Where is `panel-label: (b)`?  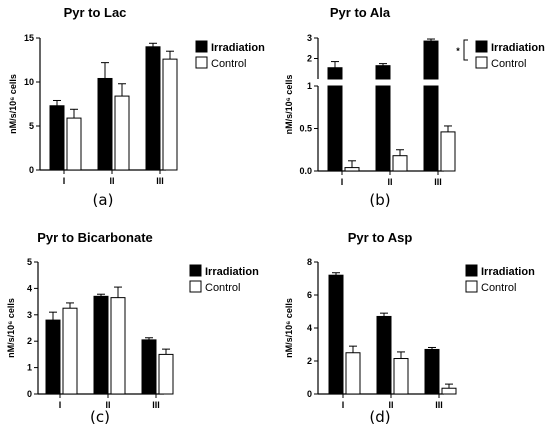
panel-label: (b) is located at coordinates (379, 200).